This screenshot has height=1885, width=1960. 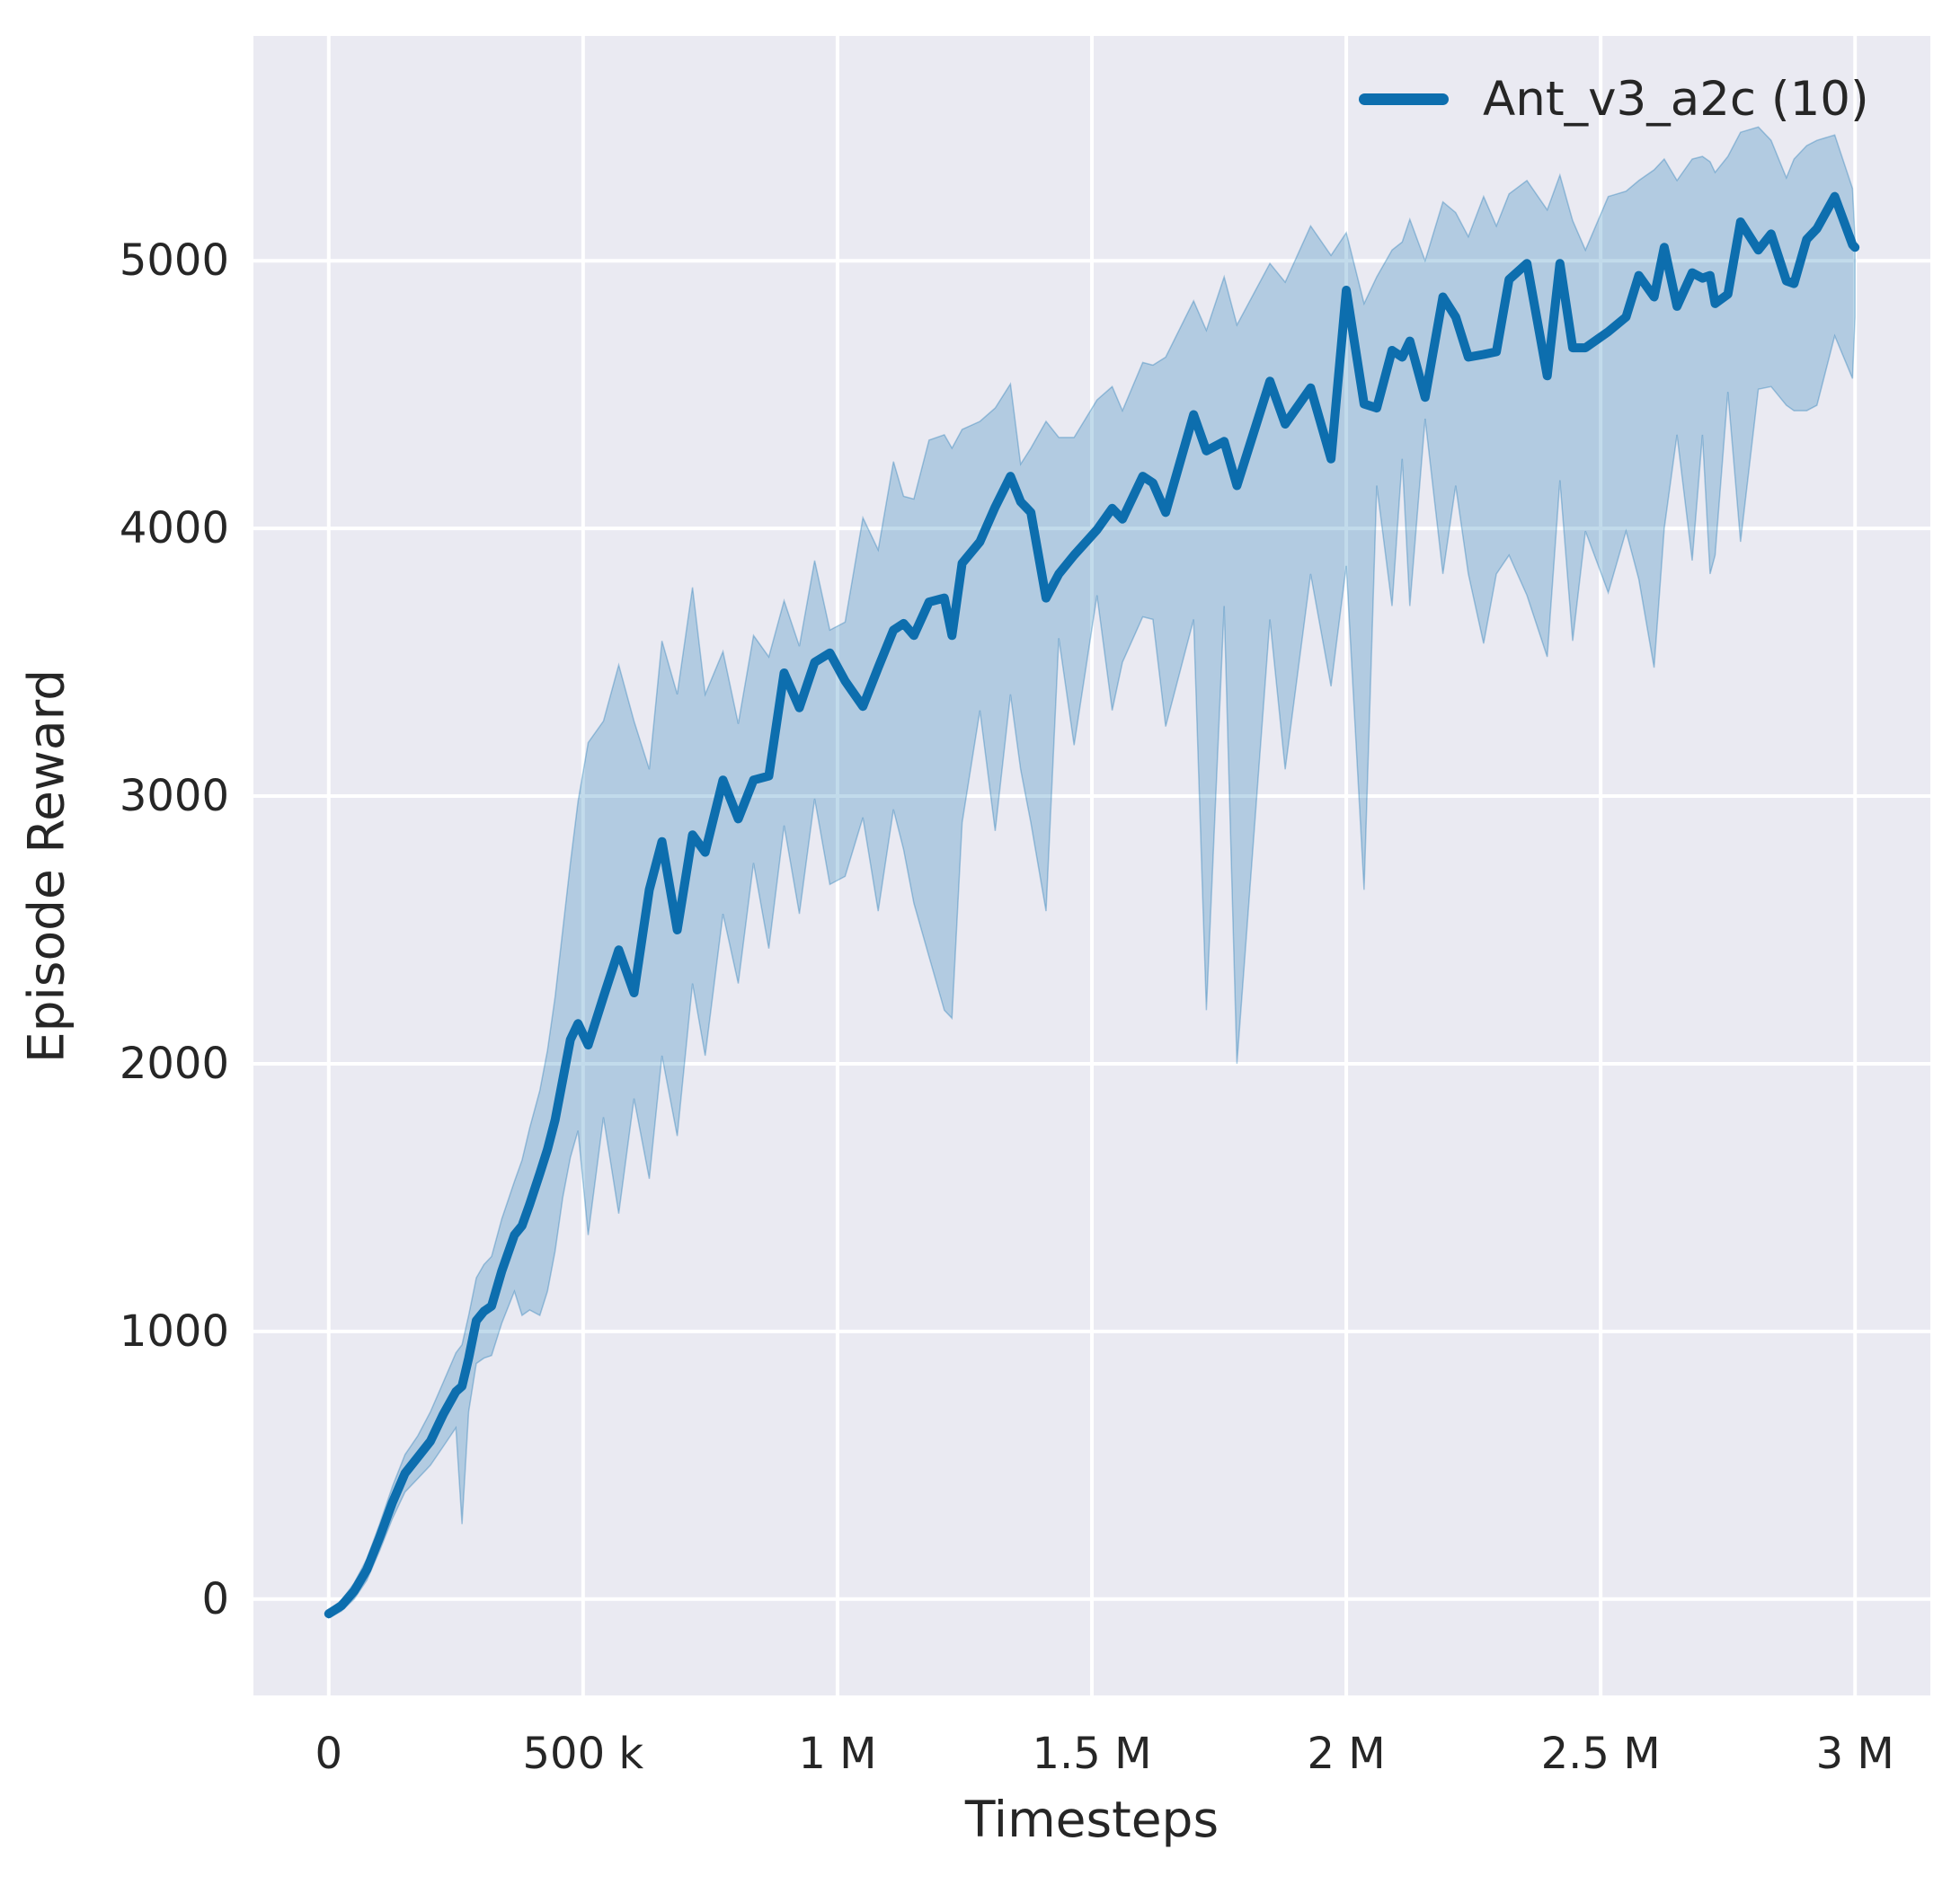 What do you see at coordinates (1092, 1819) in the screenshot?
I see `x-axis-label: Timesteps` at bounding box center [1092, 1819].